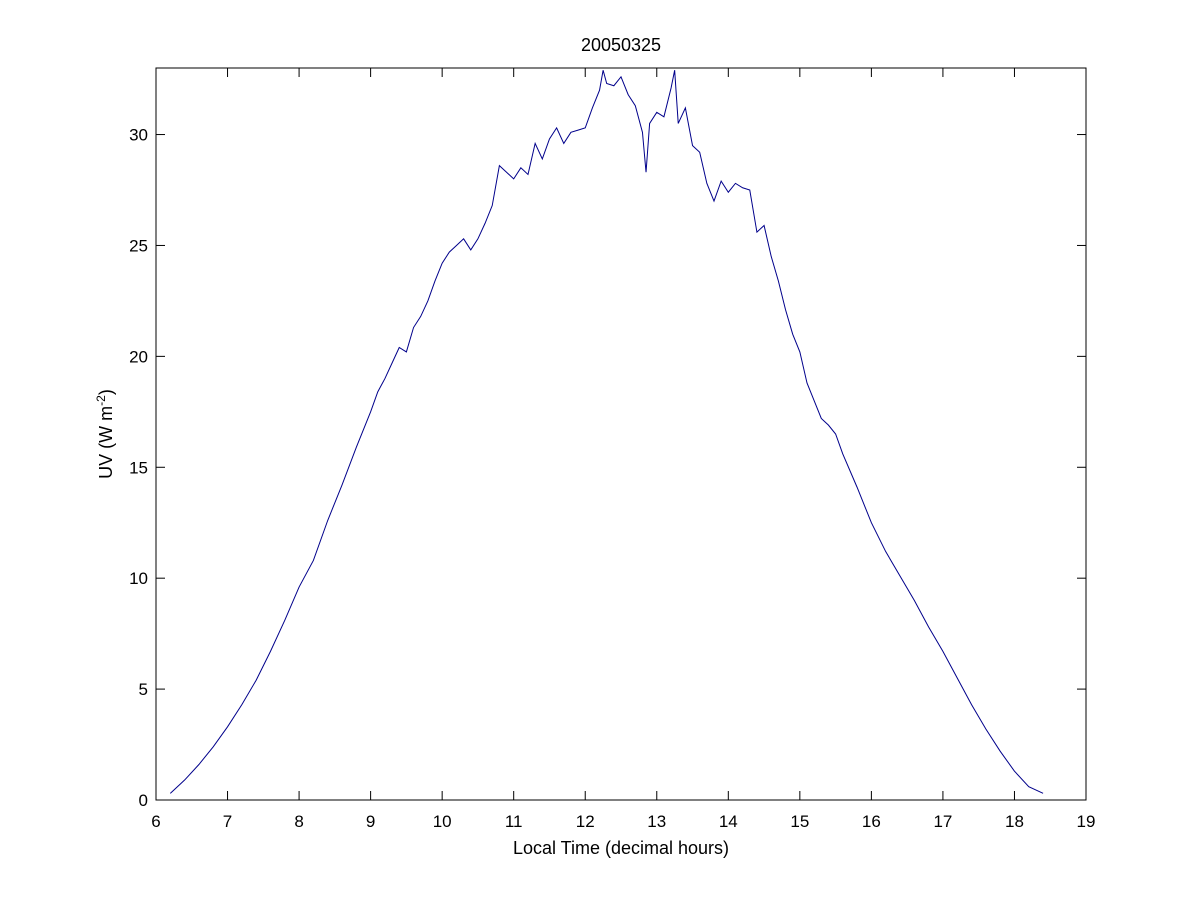  Describe the element at coordinates (138, 135) in the screenshot. I see `y-tick-label: 30` at that location.